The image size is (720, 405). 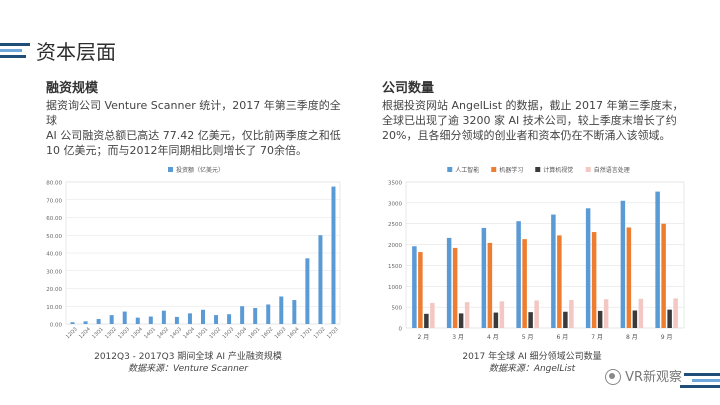 What do you see at coordinates (193, 135) in the screenshot?
I see `left-paragraph-line: AI 公司融资总额已高达 77.42 亿美元，仅比前两季度之和低` at bounding box center [193, 135].